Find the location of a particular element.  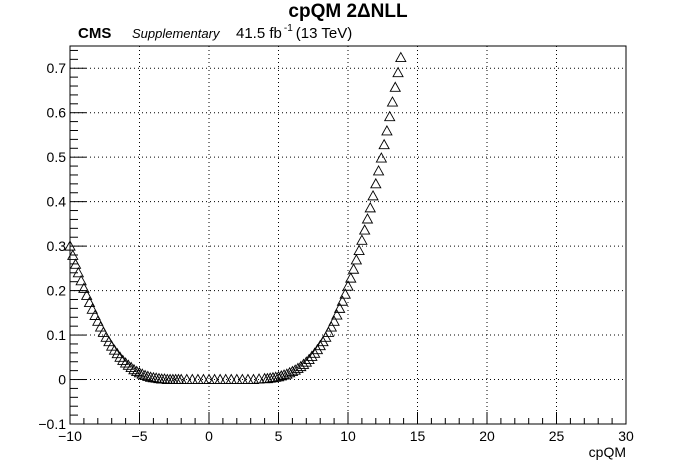

x-axis-label: cpQM is located at coordinates (607, 452).